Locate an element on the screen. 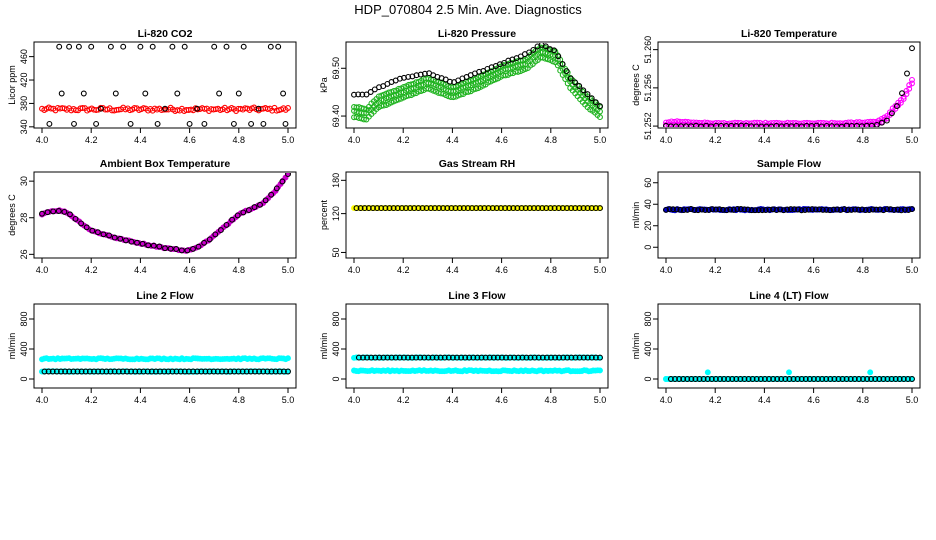 Image resolution: width=936 pixels, height=540 pixels. x-tick-label: 4.4 is located at coordinates (764, 400).